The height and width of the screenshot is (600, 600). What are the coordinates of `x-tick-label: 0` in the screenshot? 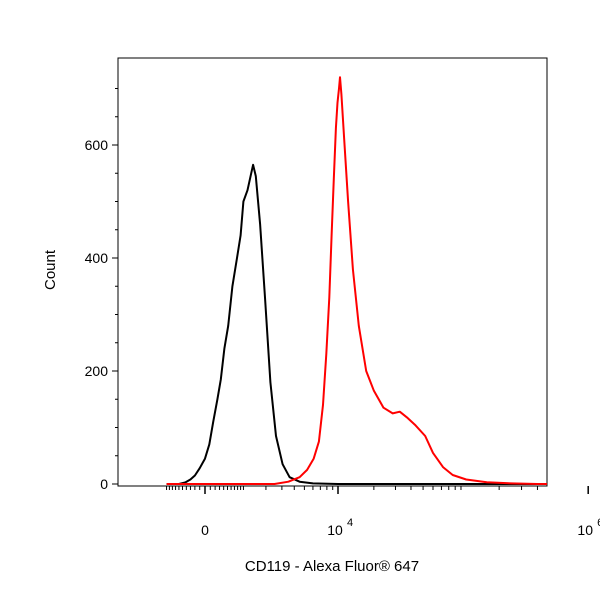 It's located at (205, 530).